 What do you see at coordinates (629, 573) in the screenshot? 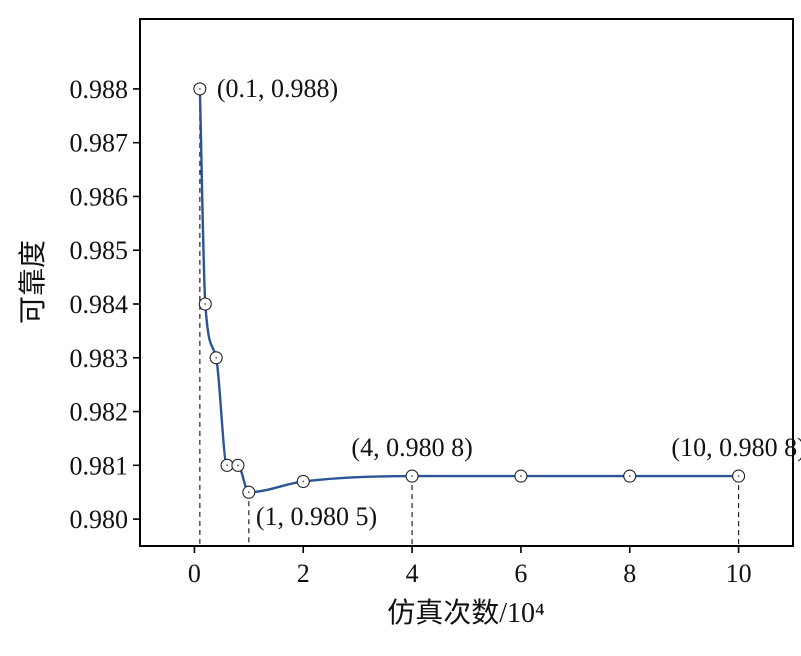
I see `x-tick-label: 8` at bounding box center [629, 573].